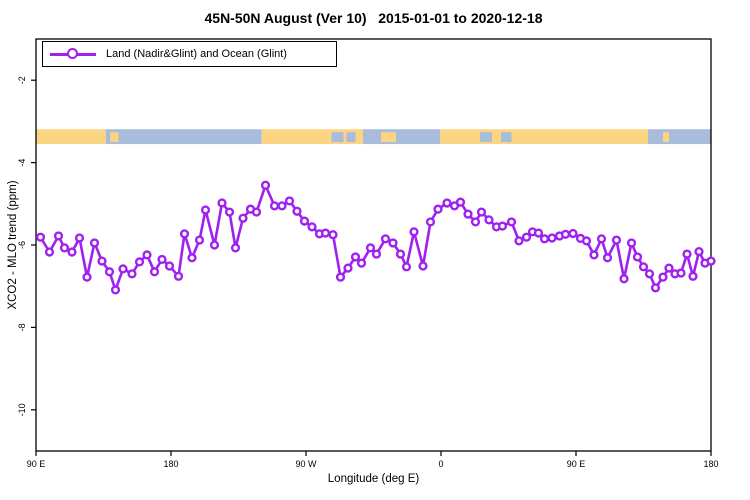 The image size is (750, 500). I want to click on legend-label: Land (Nadir&Glint) and Ocean (Glint), so click(196, 54).